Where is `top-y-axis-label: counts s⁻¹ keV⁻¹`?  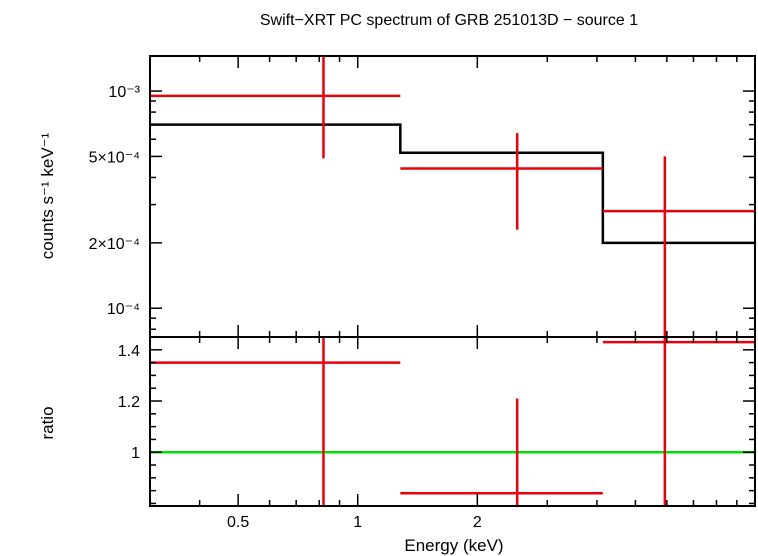
top-y-axis-label: counts s⁻¹ keV⁻¹ is located at coordinates (47, 195).